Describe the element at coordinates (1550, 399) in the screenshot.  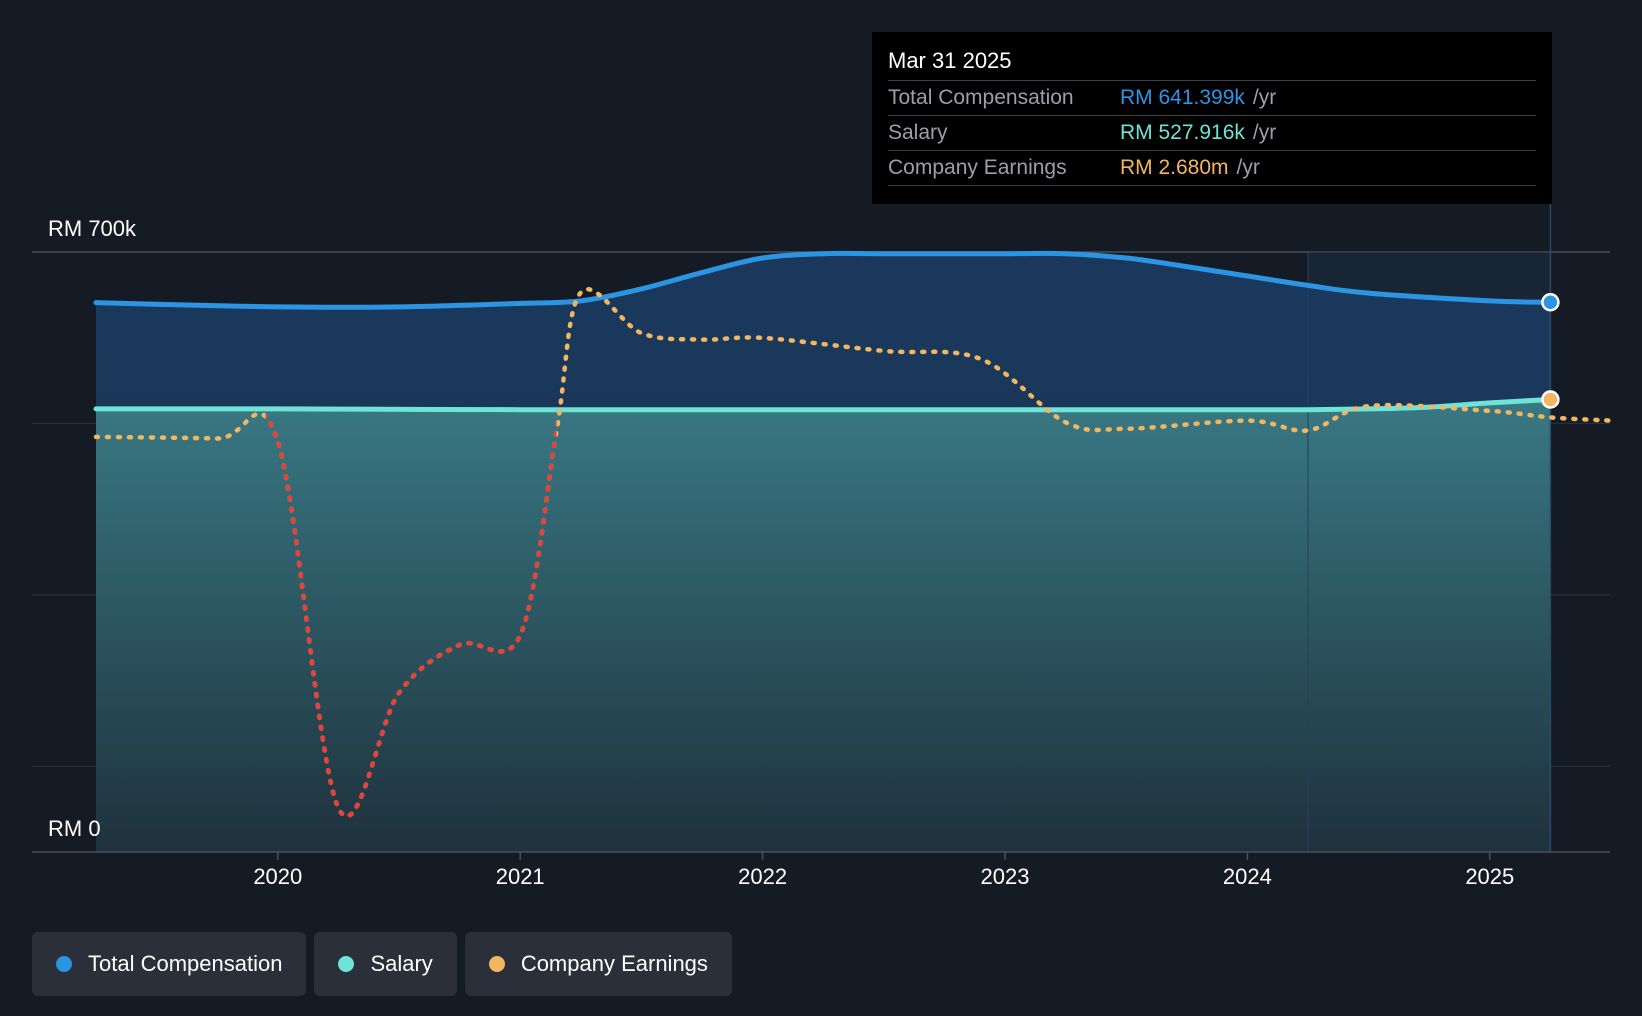
I see `company-earnings-marker` at that location.